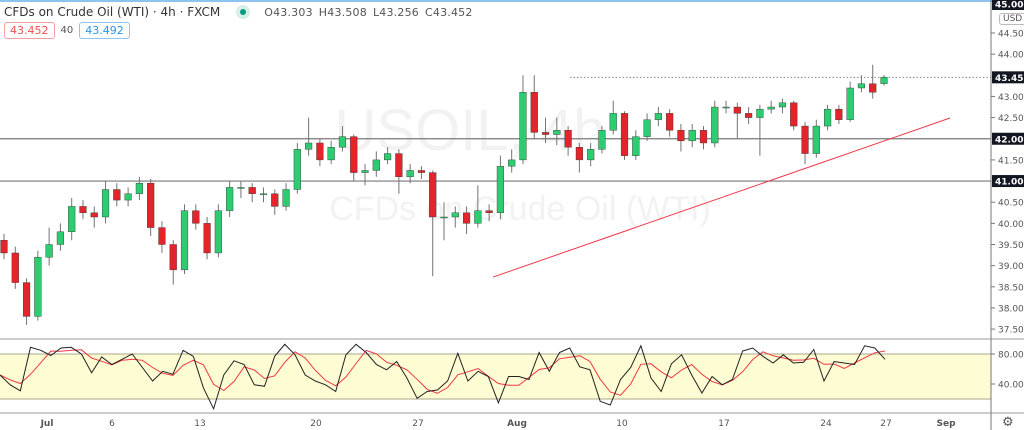  Describe the element at coordinates (946, 424) in the screenshot. I see `time-tick-label: Sep` at that location.